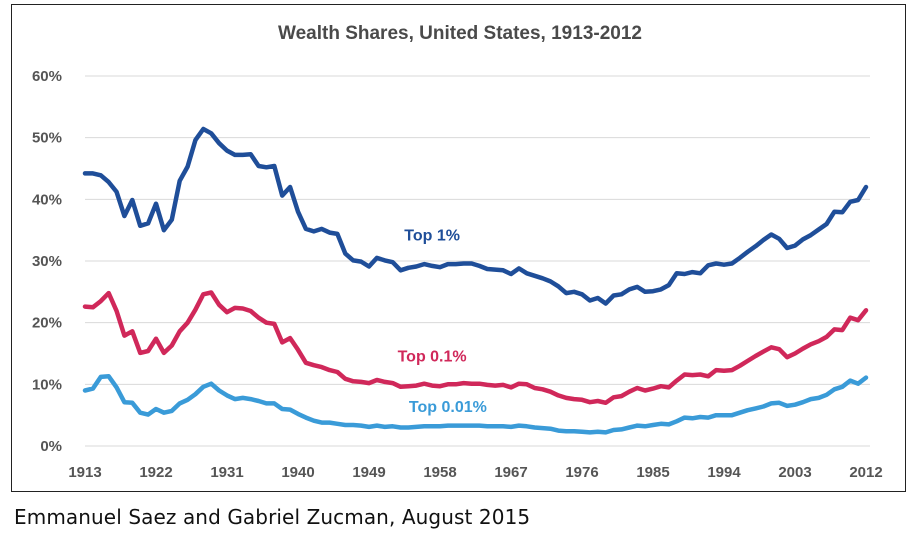 This screenshot has width=913, height=545. What do you see at coordinates (226, 472) in the screenshot?
I see `x-tick-label: 1931` at bounding box center [226, 472].